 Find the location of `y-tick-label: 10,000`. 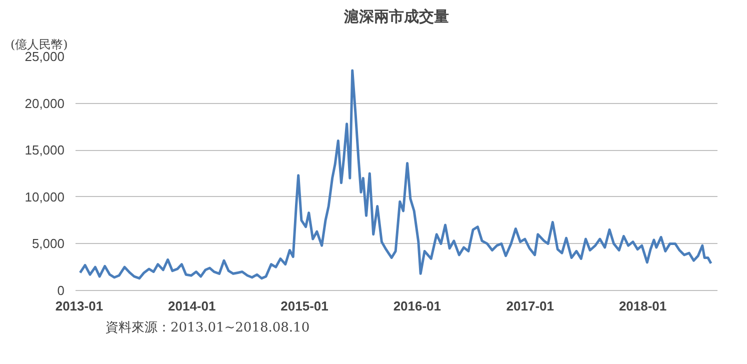

y-tick-label: 10,000 is located at coordinates (44, 196).